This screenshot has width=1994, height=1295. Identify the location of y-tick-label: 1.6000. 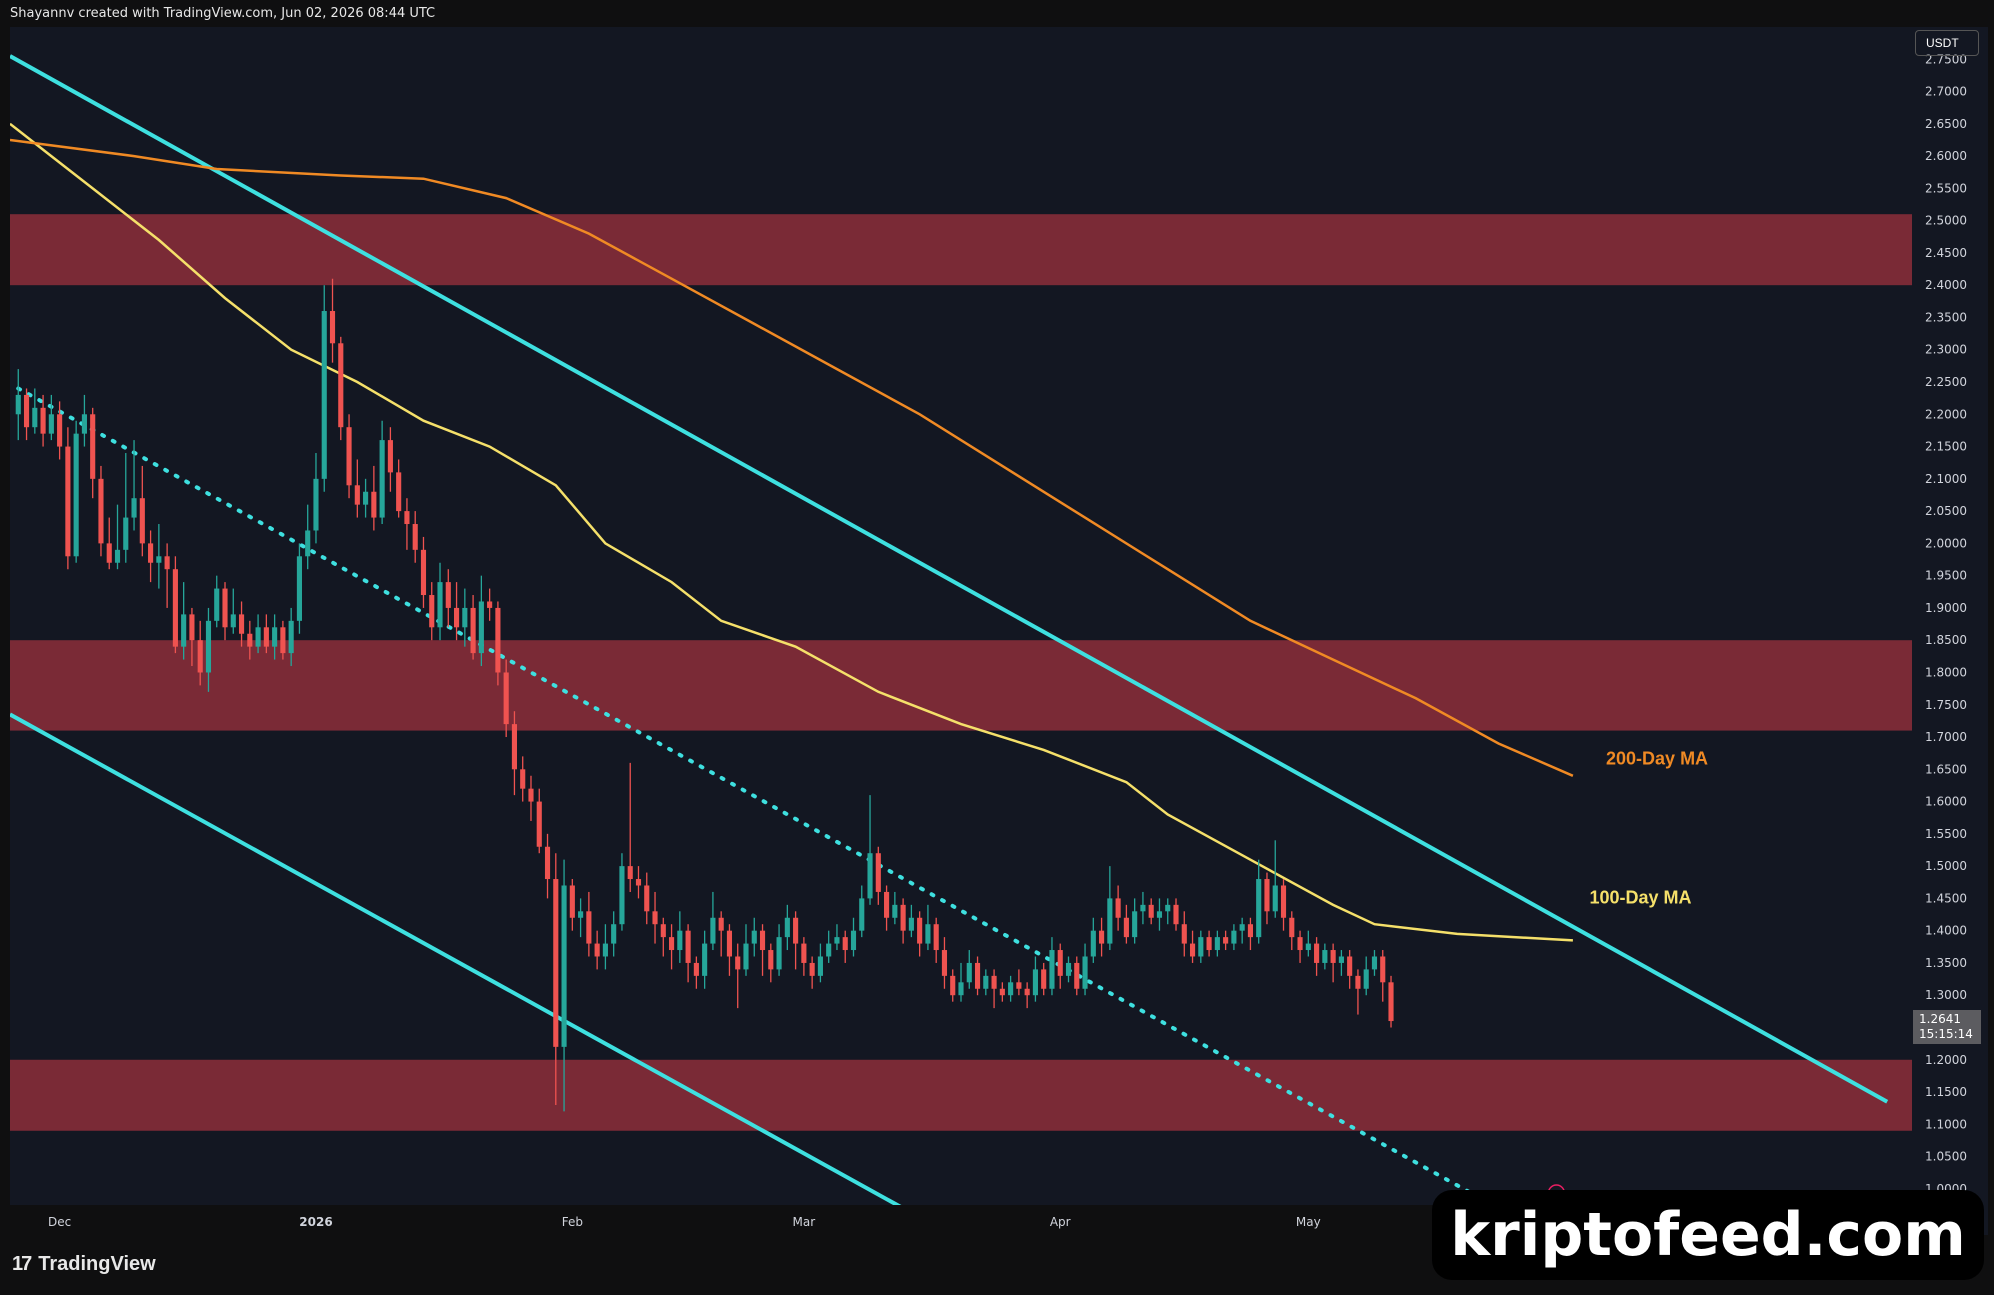
(1946, 802).